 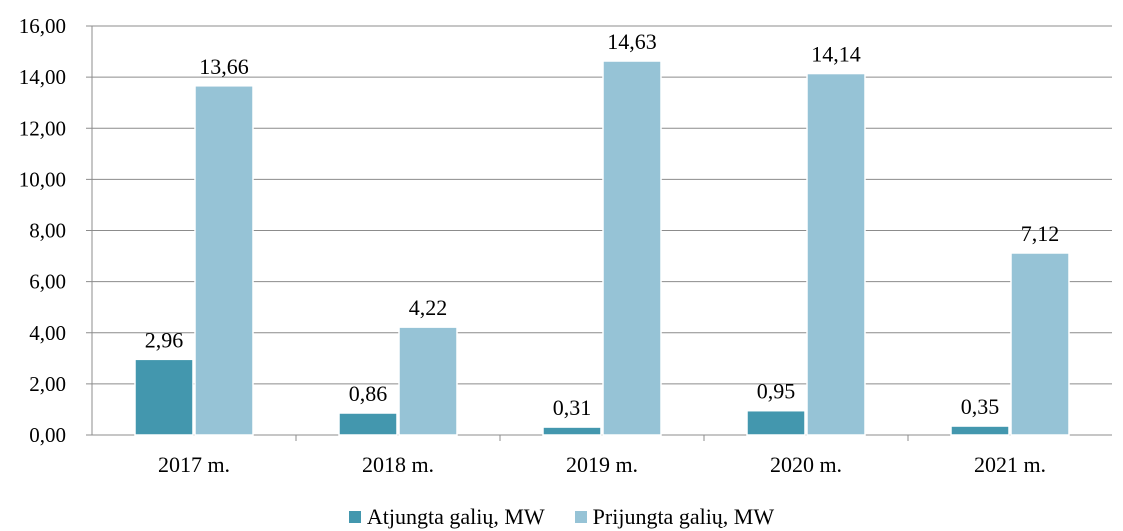 What do you see at coordinates (683, 516) in the screenshot?
I see `legend-label-prijungta: Prijungta galių, MW` at bounding box center [683, 516].